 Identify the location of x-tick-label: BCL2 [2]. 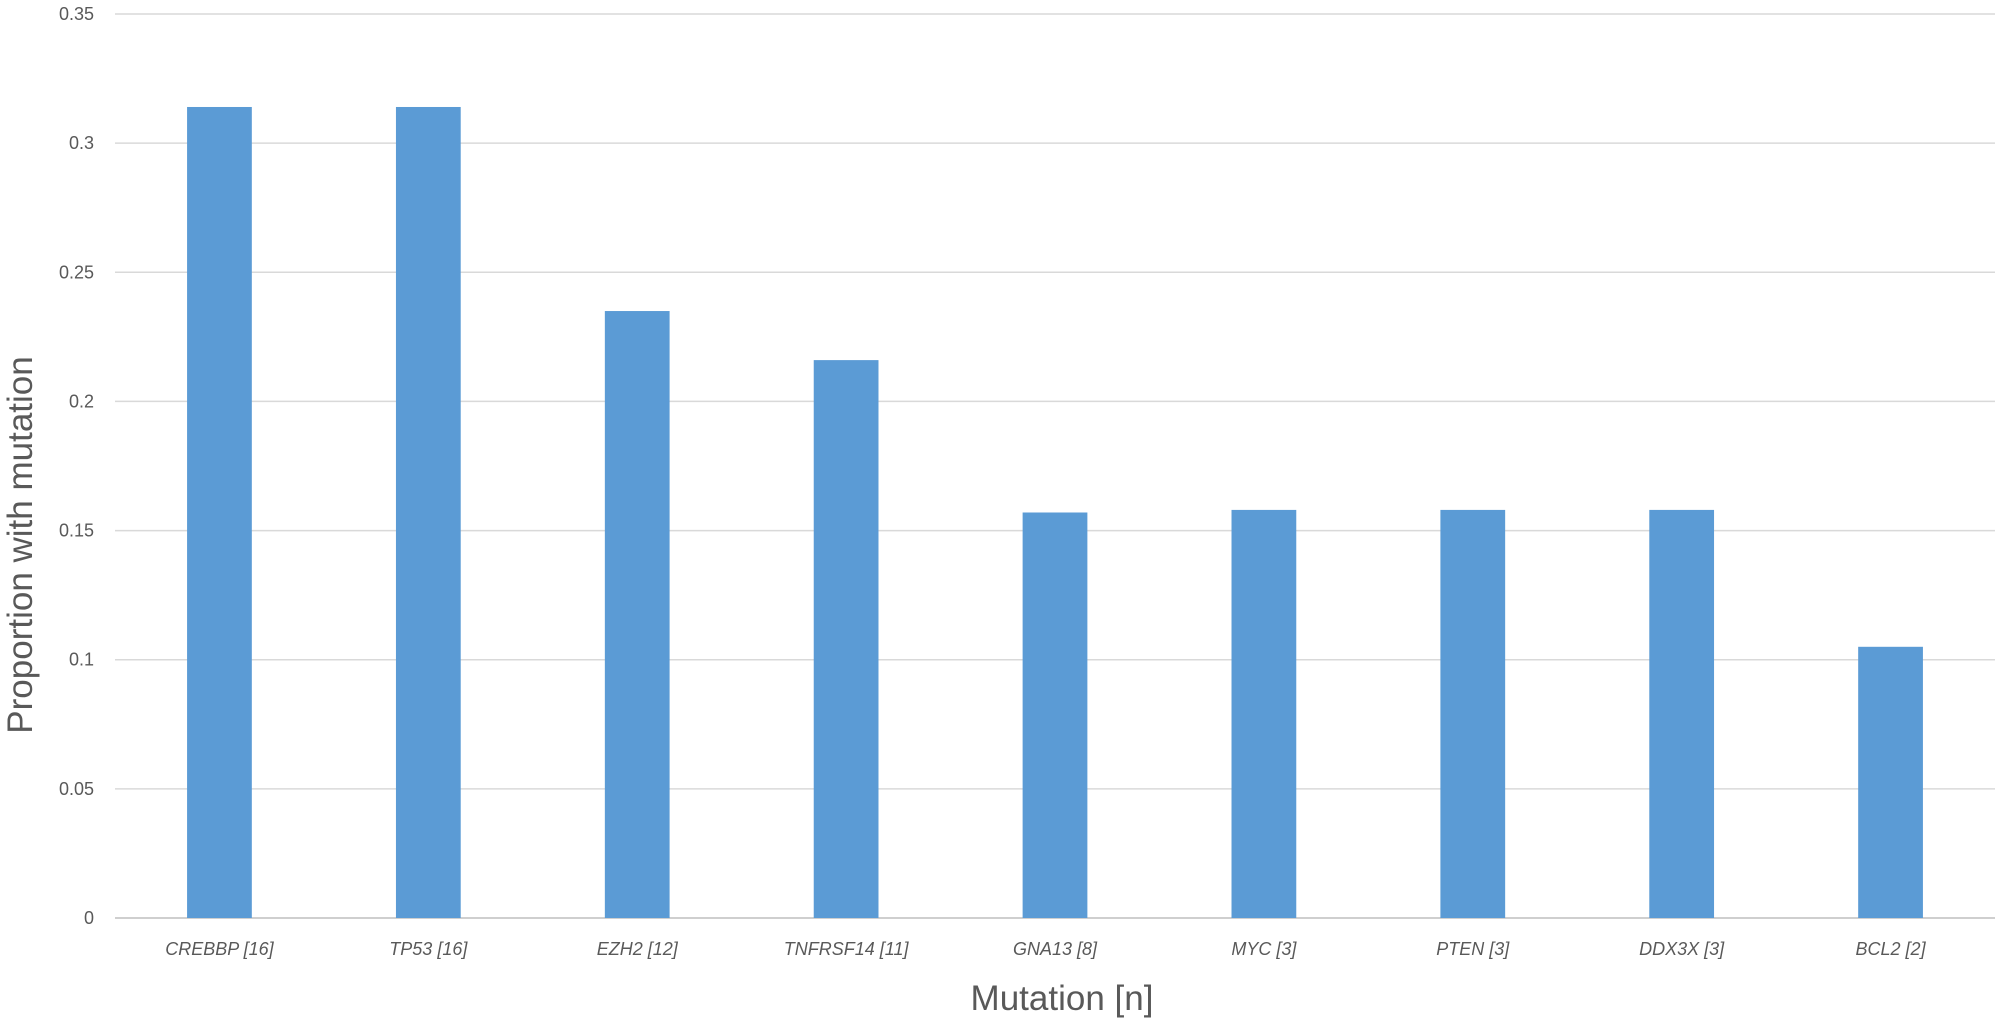
(1891, 949).